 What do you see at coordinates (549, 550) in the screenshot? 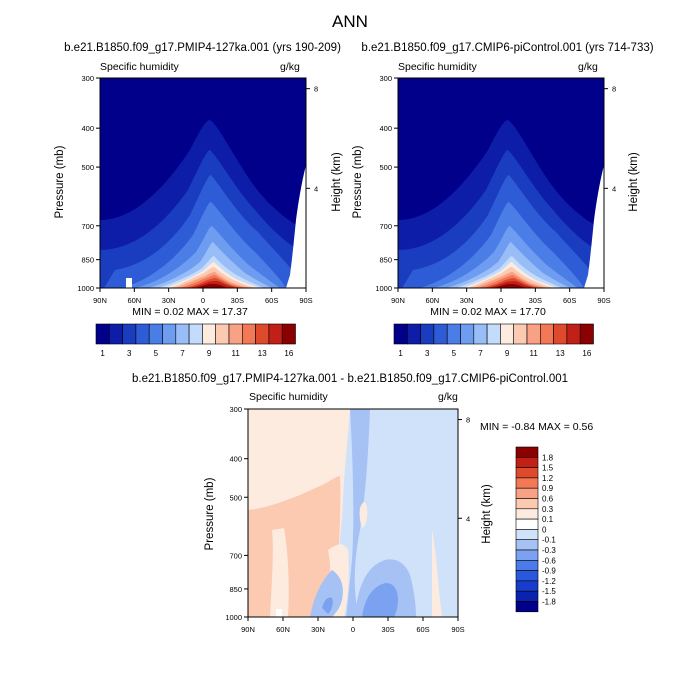
I see `colorbar-label: -0.3` at bounding box center [549, 550].